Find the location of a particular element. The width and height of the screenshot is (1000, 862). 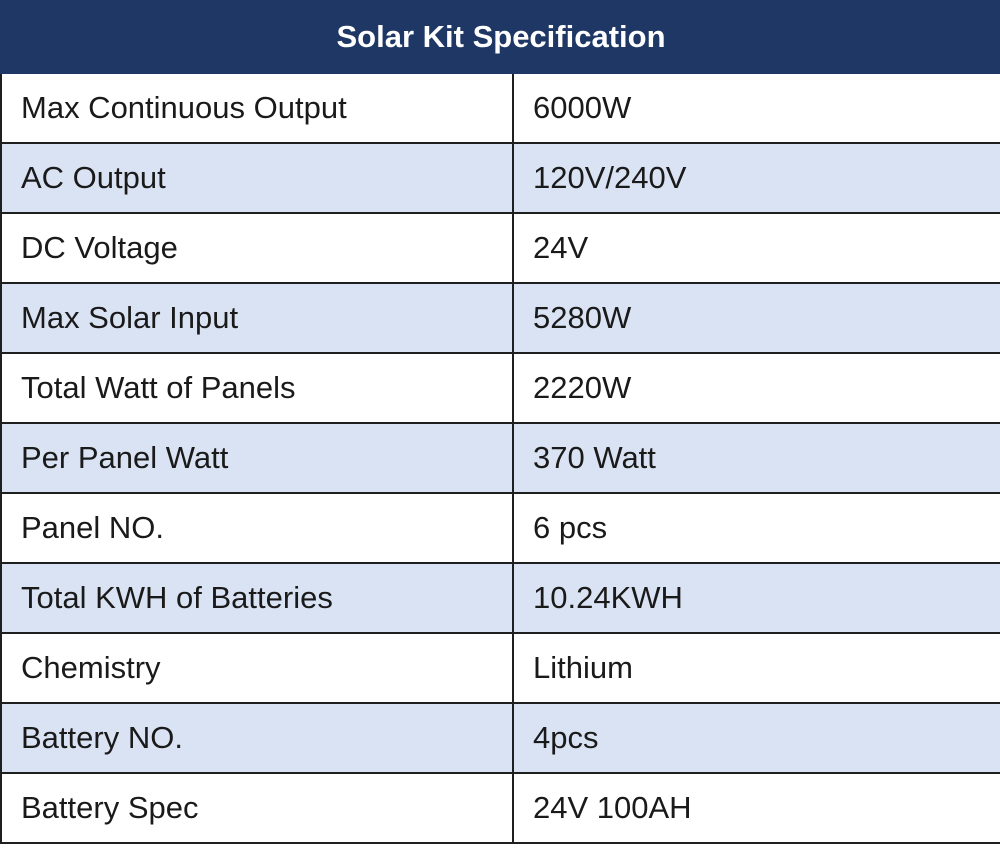

table-row: Chemistry Lithium is located at coordinates (500, 668).